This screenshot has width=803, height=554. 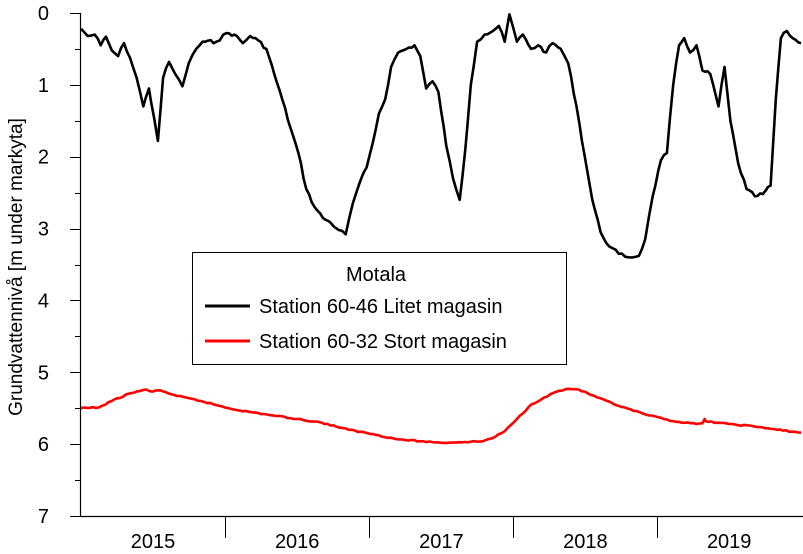 I want to click on y-axis-ticks, so click(x=75, y=265).